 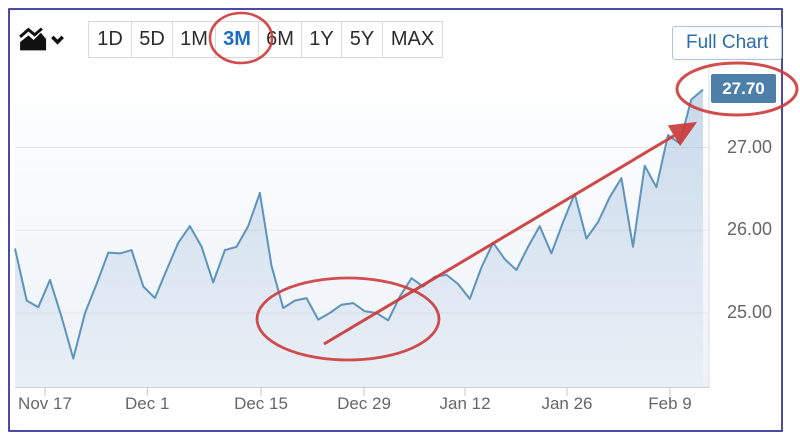 I want to click on x-axis-label: Dec 29, so click(x=364, y=403).